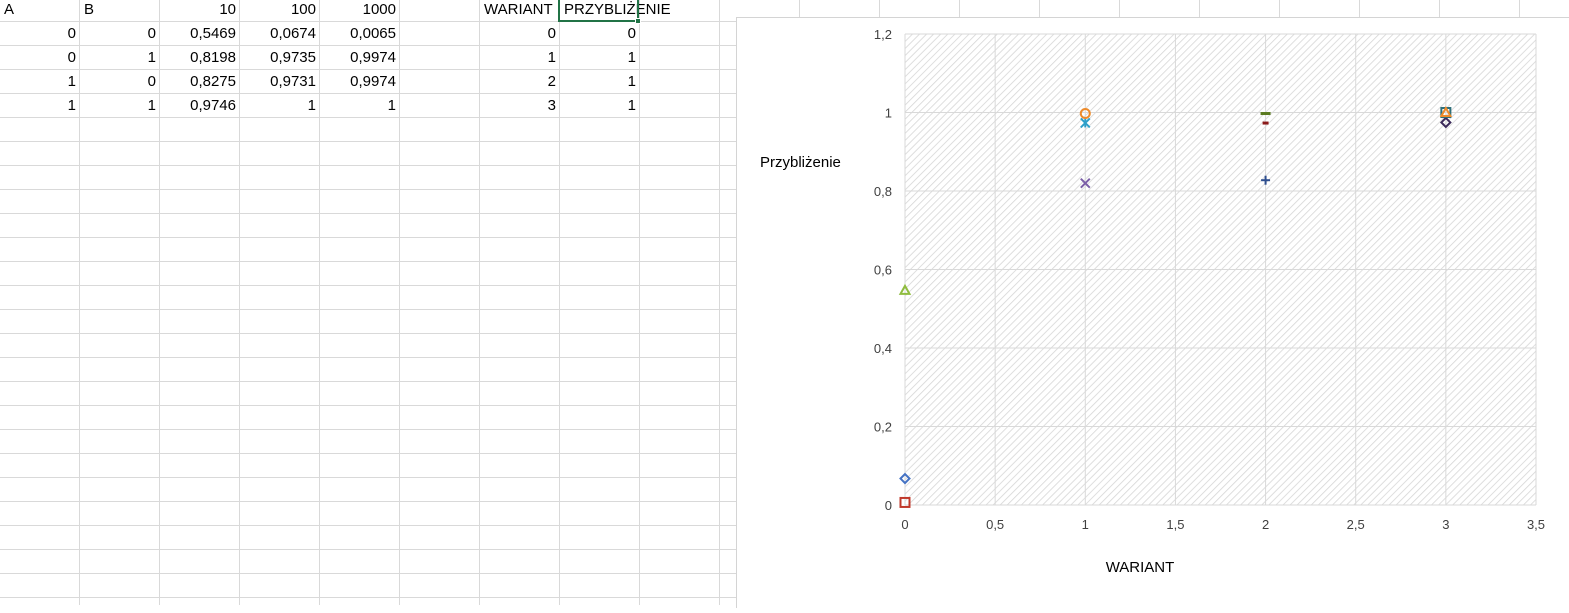  I want to click on cell-r3-c1: 0, so click(151, 81).